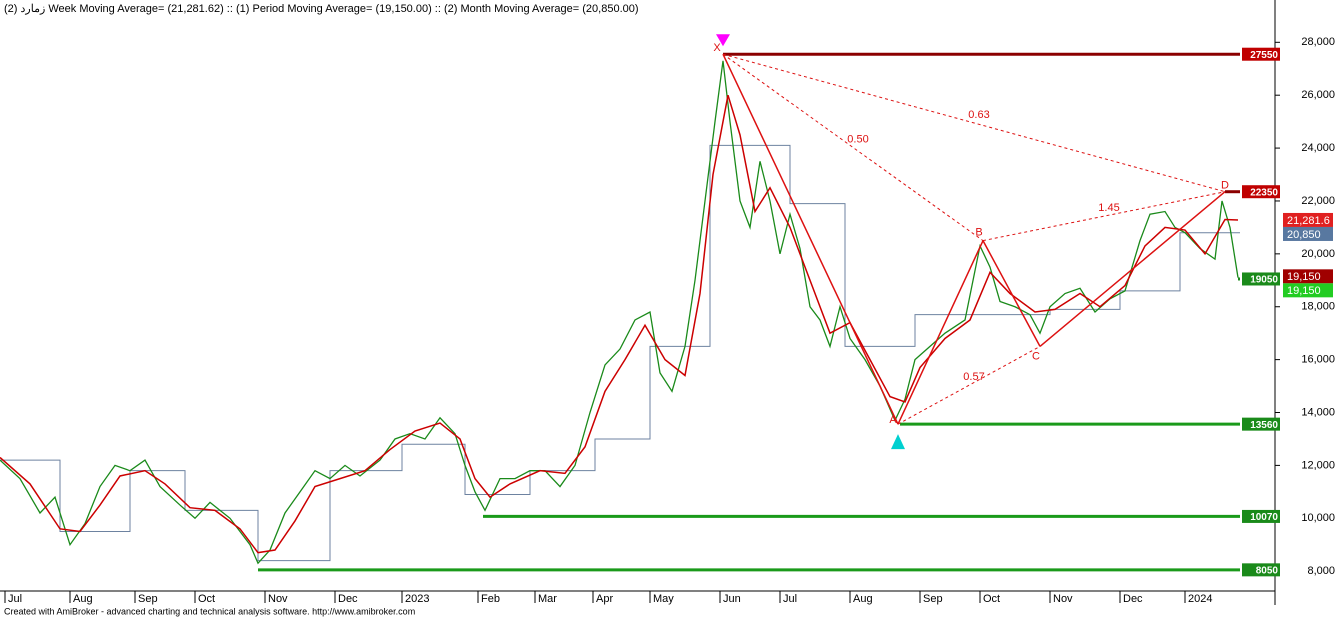 The width and height of the screenshot is (1336, 624). What do you see at coordinates (1321, 571) in the screenshot?
I see `y-tick-label: 8,000` at bounding box center [1321, 571].